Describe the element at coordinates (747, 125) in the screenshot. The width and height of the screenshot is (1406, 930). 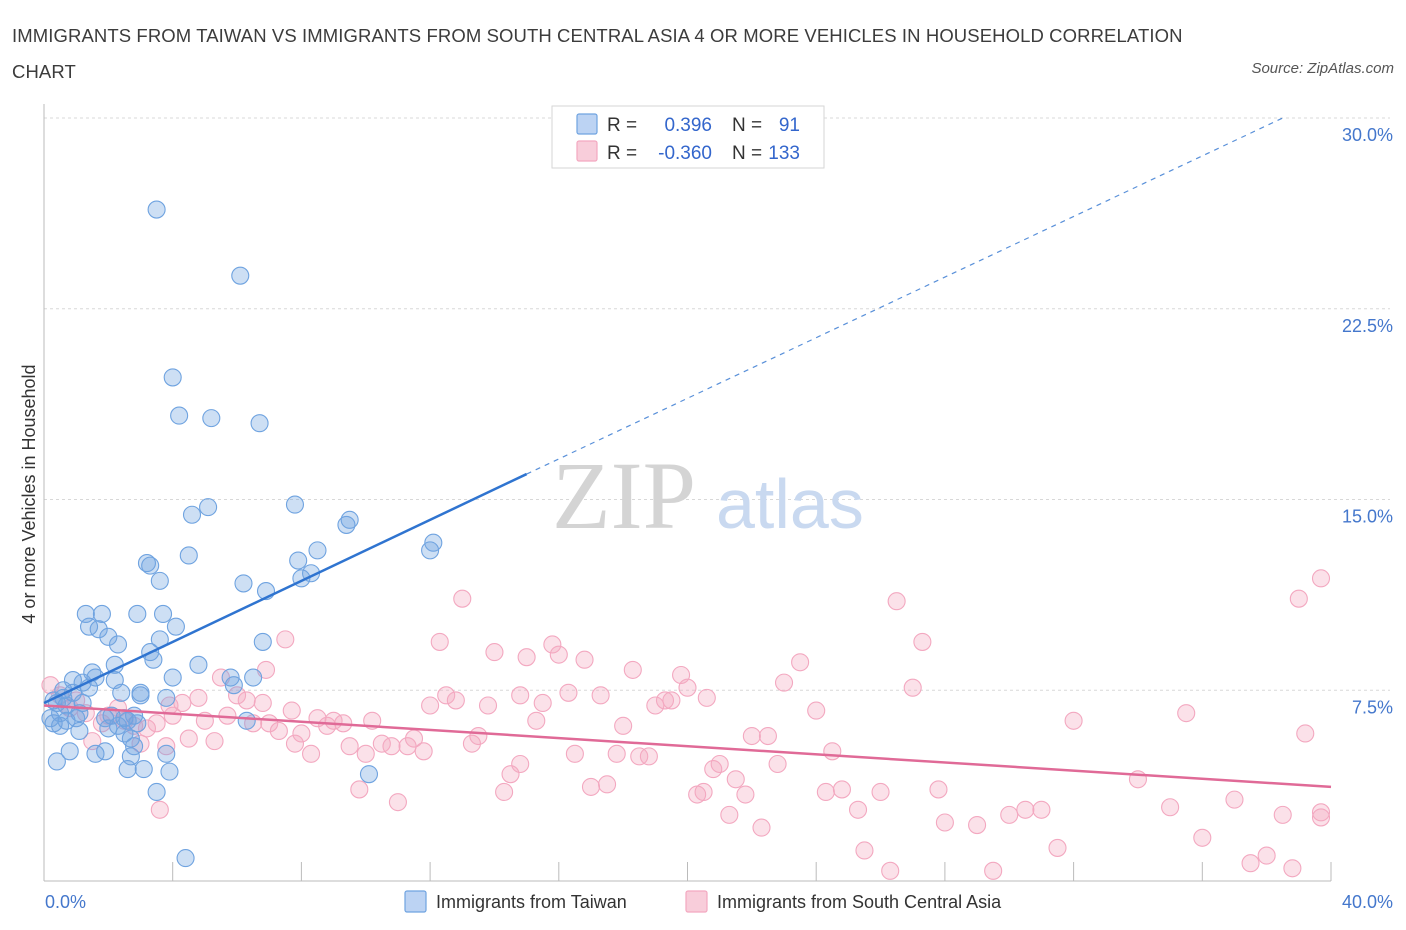
I see `legend-n-label-taiwan: N =` at that location.